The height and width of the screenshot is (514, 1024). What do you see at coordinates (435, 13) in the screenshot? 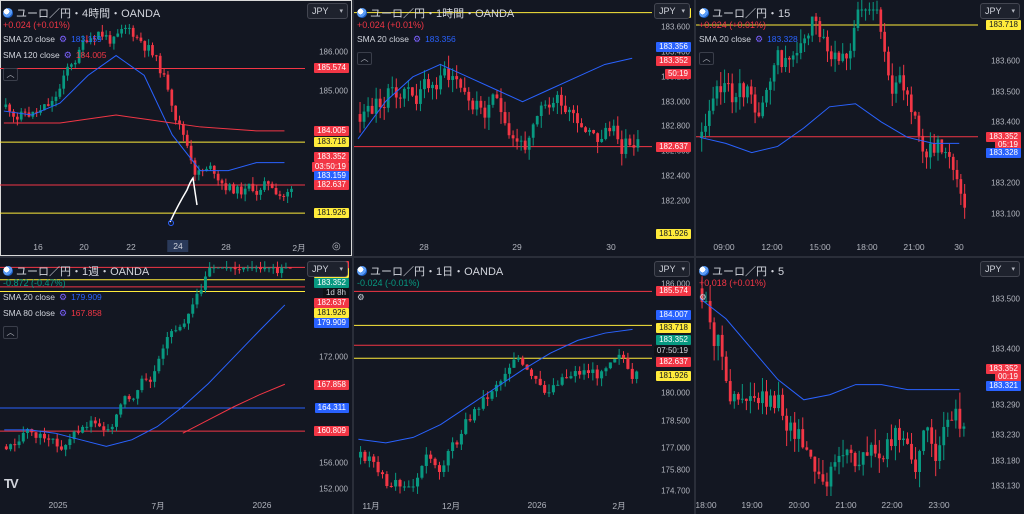
I see `chart-symbol-title: ユーロ／円・1時間・OANDA` at bounding box center [435, 13].